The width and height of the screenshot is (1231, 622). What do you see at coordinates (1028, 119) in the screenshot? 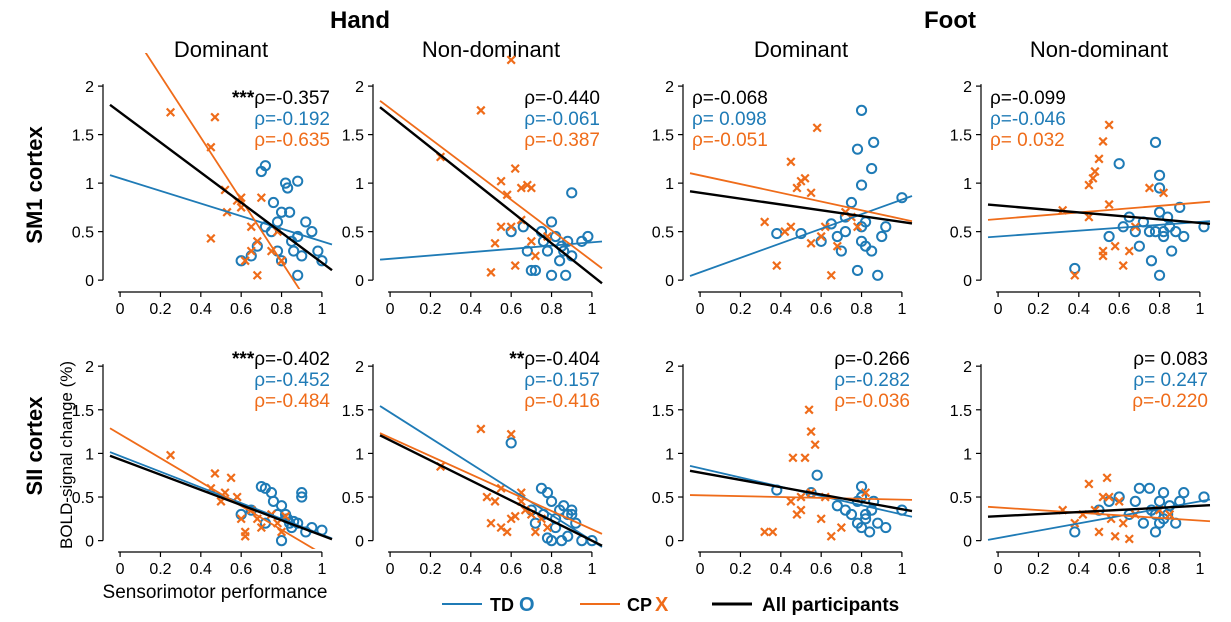
I see `rho-td: ρ=-0.046` at bounding box center [1028, 119].